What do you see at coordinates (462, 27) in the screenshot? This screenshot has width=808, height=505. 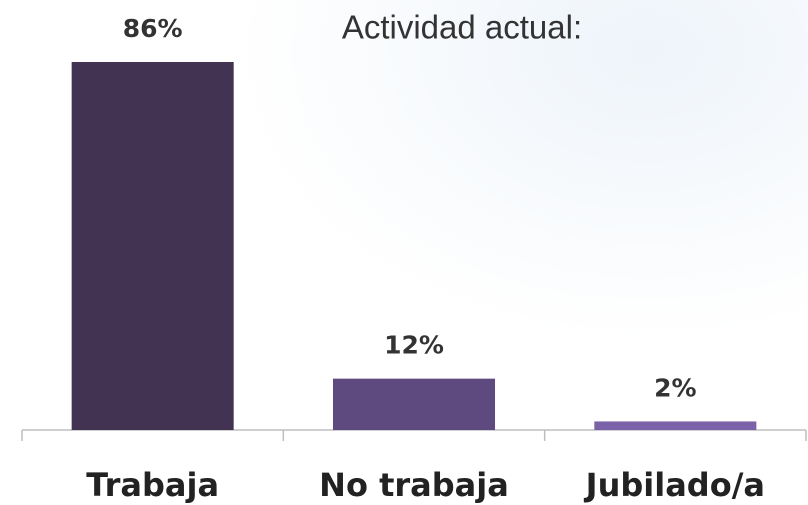 I see `chart-title: Actividad actual:` at bounding box center [462, 27].